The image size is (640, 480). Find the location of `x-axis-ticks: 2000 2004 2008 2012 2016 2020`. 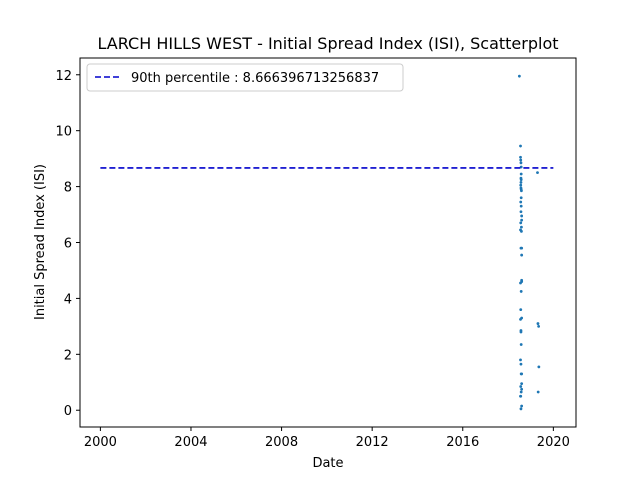

x-axis-ticks: 2000 2004 2008 2012 2016 2020 is located at coordinates (327, 438).